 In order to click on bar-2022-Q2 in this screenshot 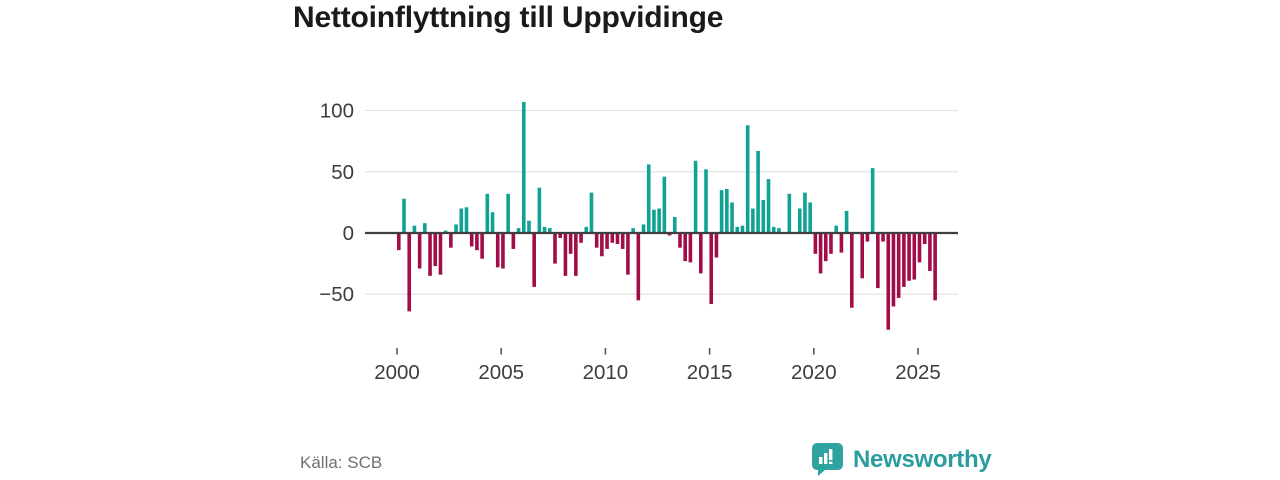, I will do `click(862, 256)`.